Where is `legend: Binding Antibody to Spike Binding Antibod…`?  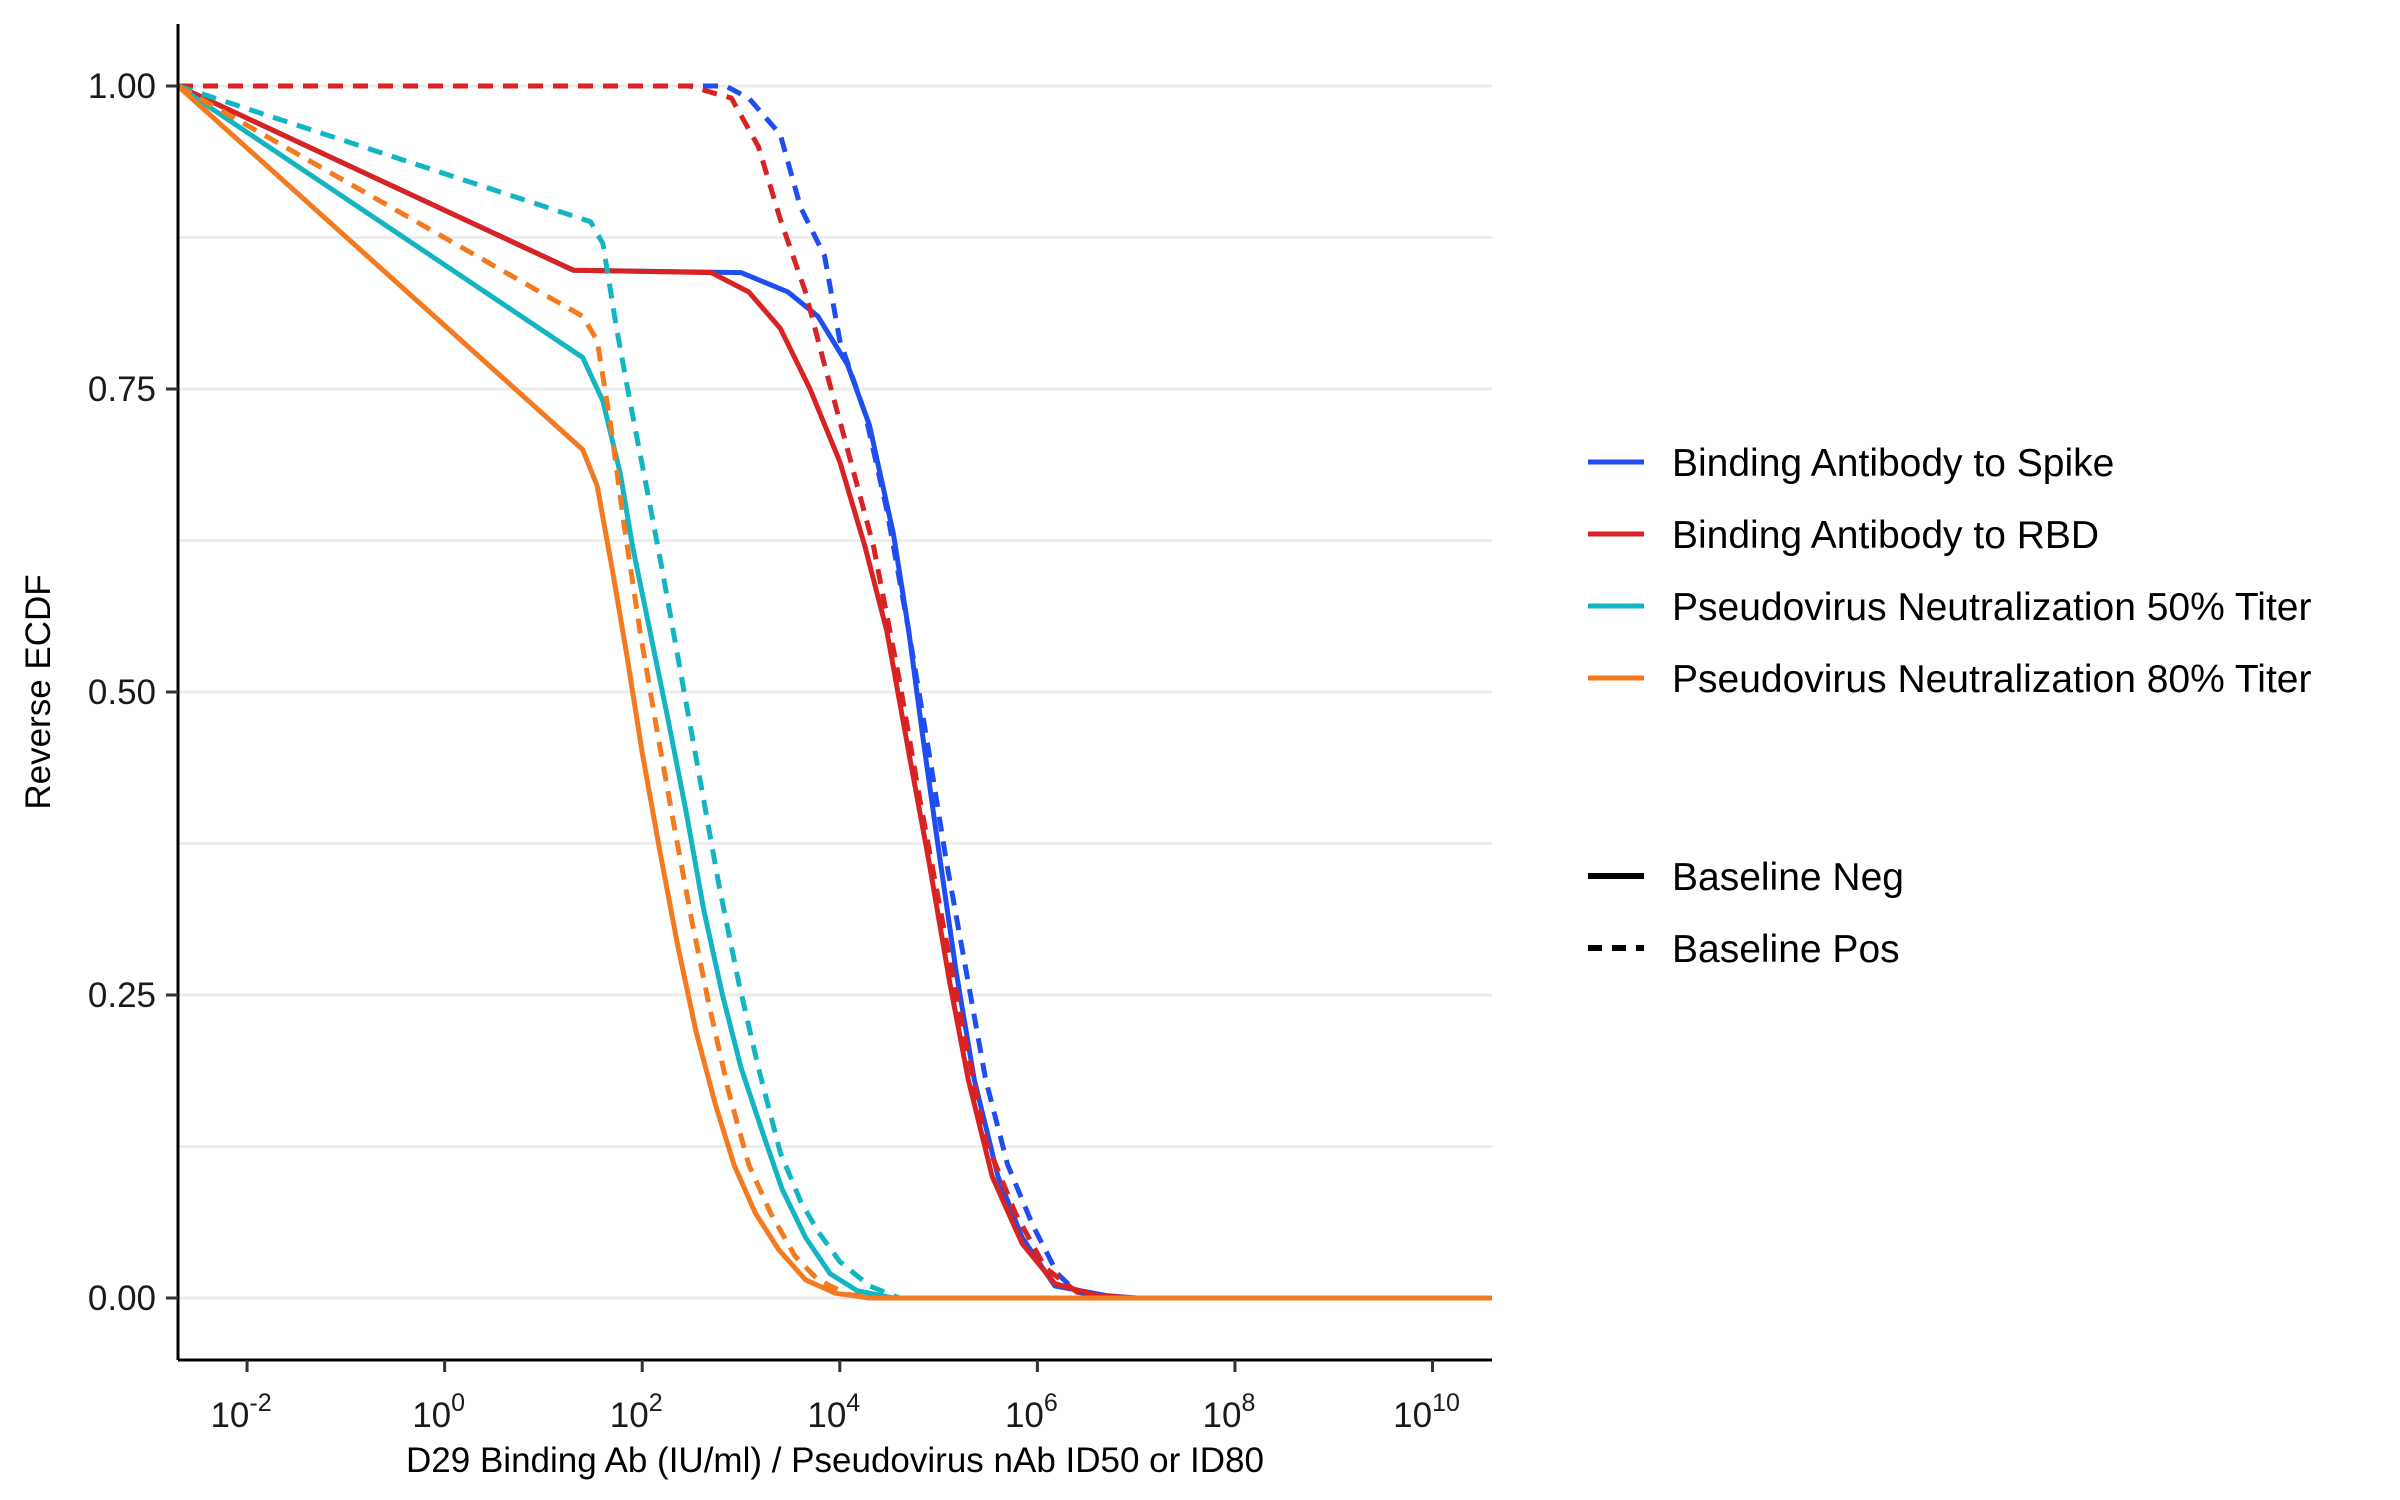
legend: Binding Antibody to Spike Binding Antibod… is located at coordinates (1949, 706).